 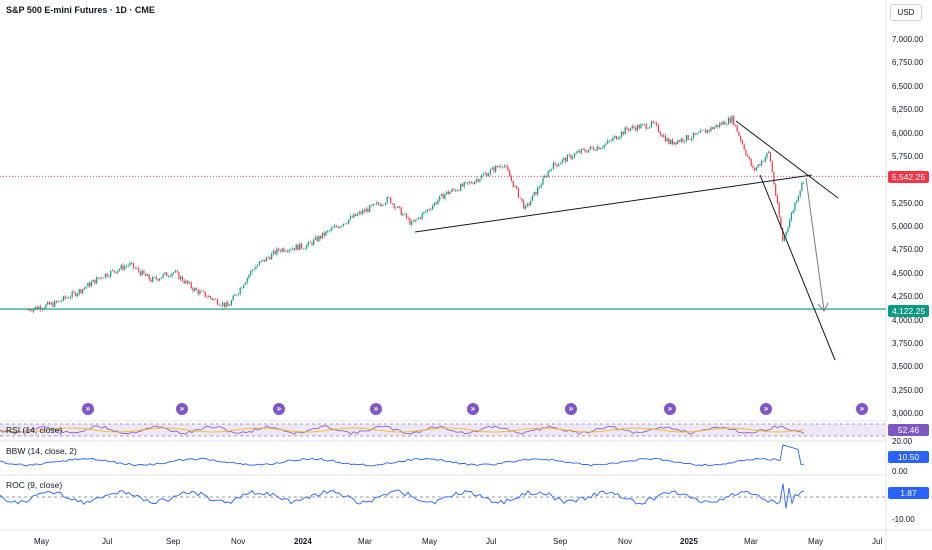 I want to click on currency-button: USD, so click(x=906, y=12).